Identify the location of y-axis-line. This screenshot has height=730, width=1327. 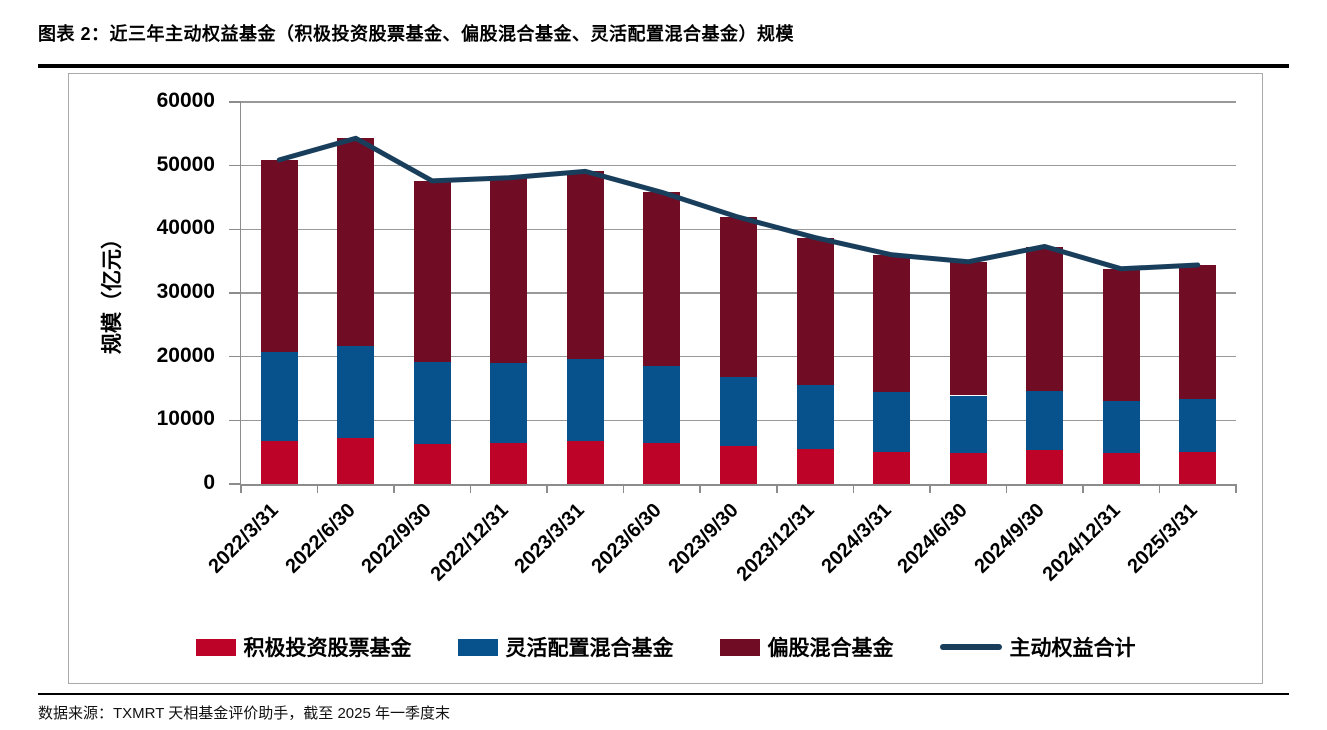
(240, 297).